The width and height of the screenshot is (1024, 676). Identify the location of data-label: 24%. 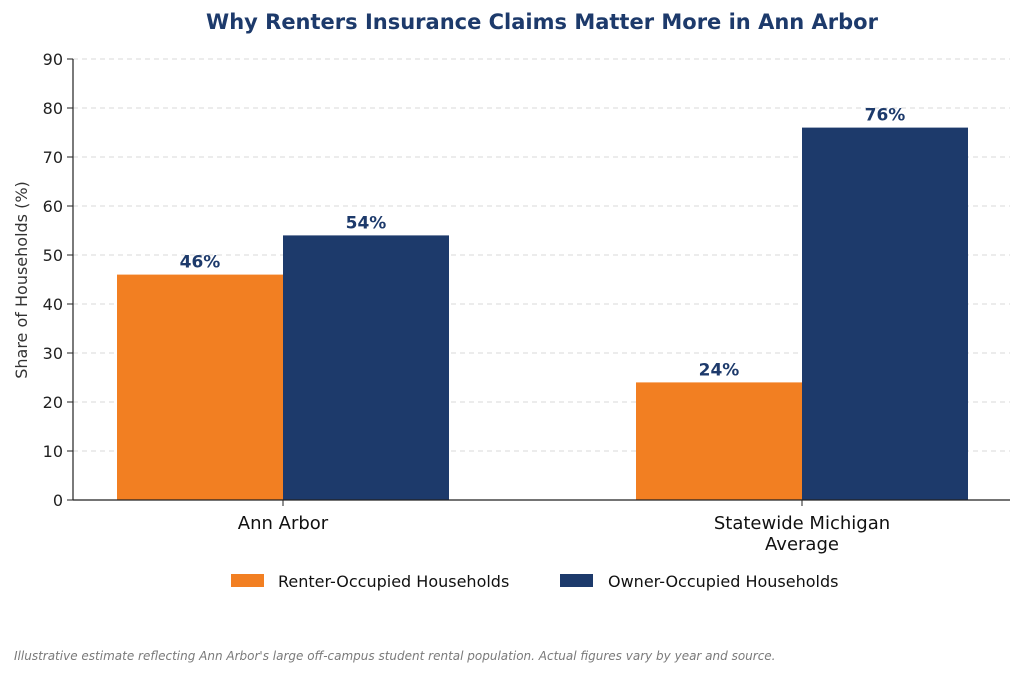
(719, 370).